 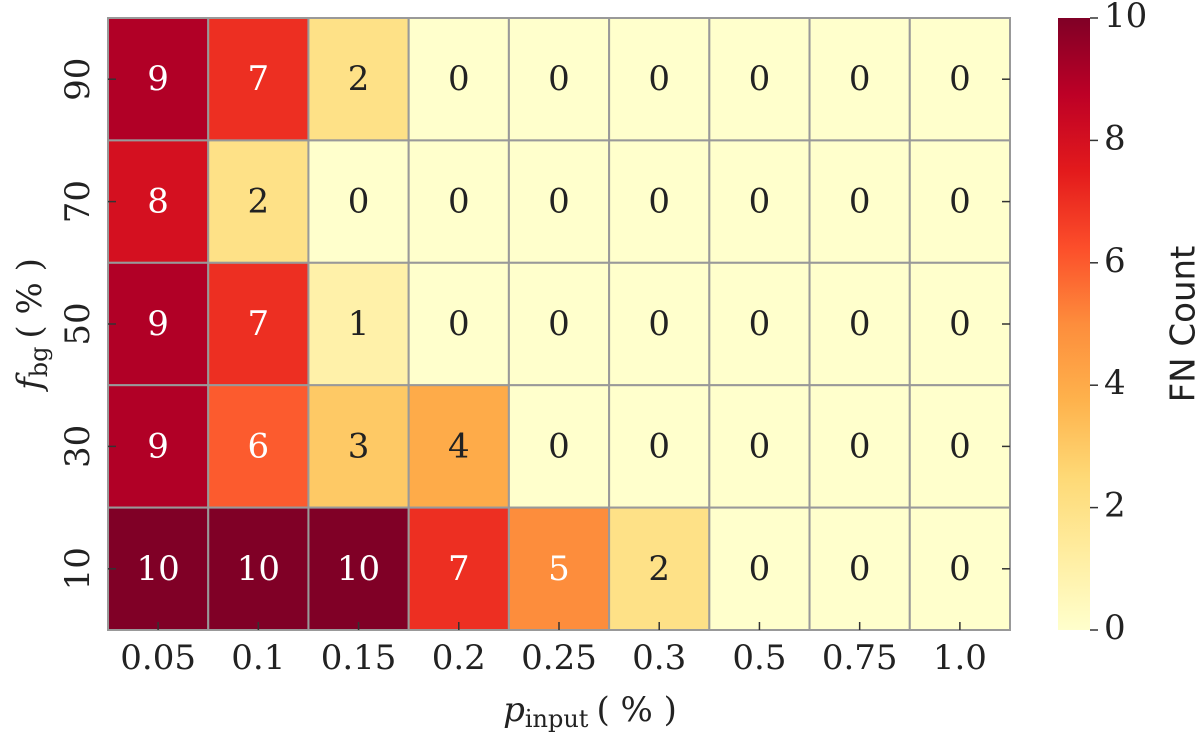 What do you see at coordinates (78, 201) in the screenshot?
I see `y-tick-label: 70` at bounding box center [78, 201].